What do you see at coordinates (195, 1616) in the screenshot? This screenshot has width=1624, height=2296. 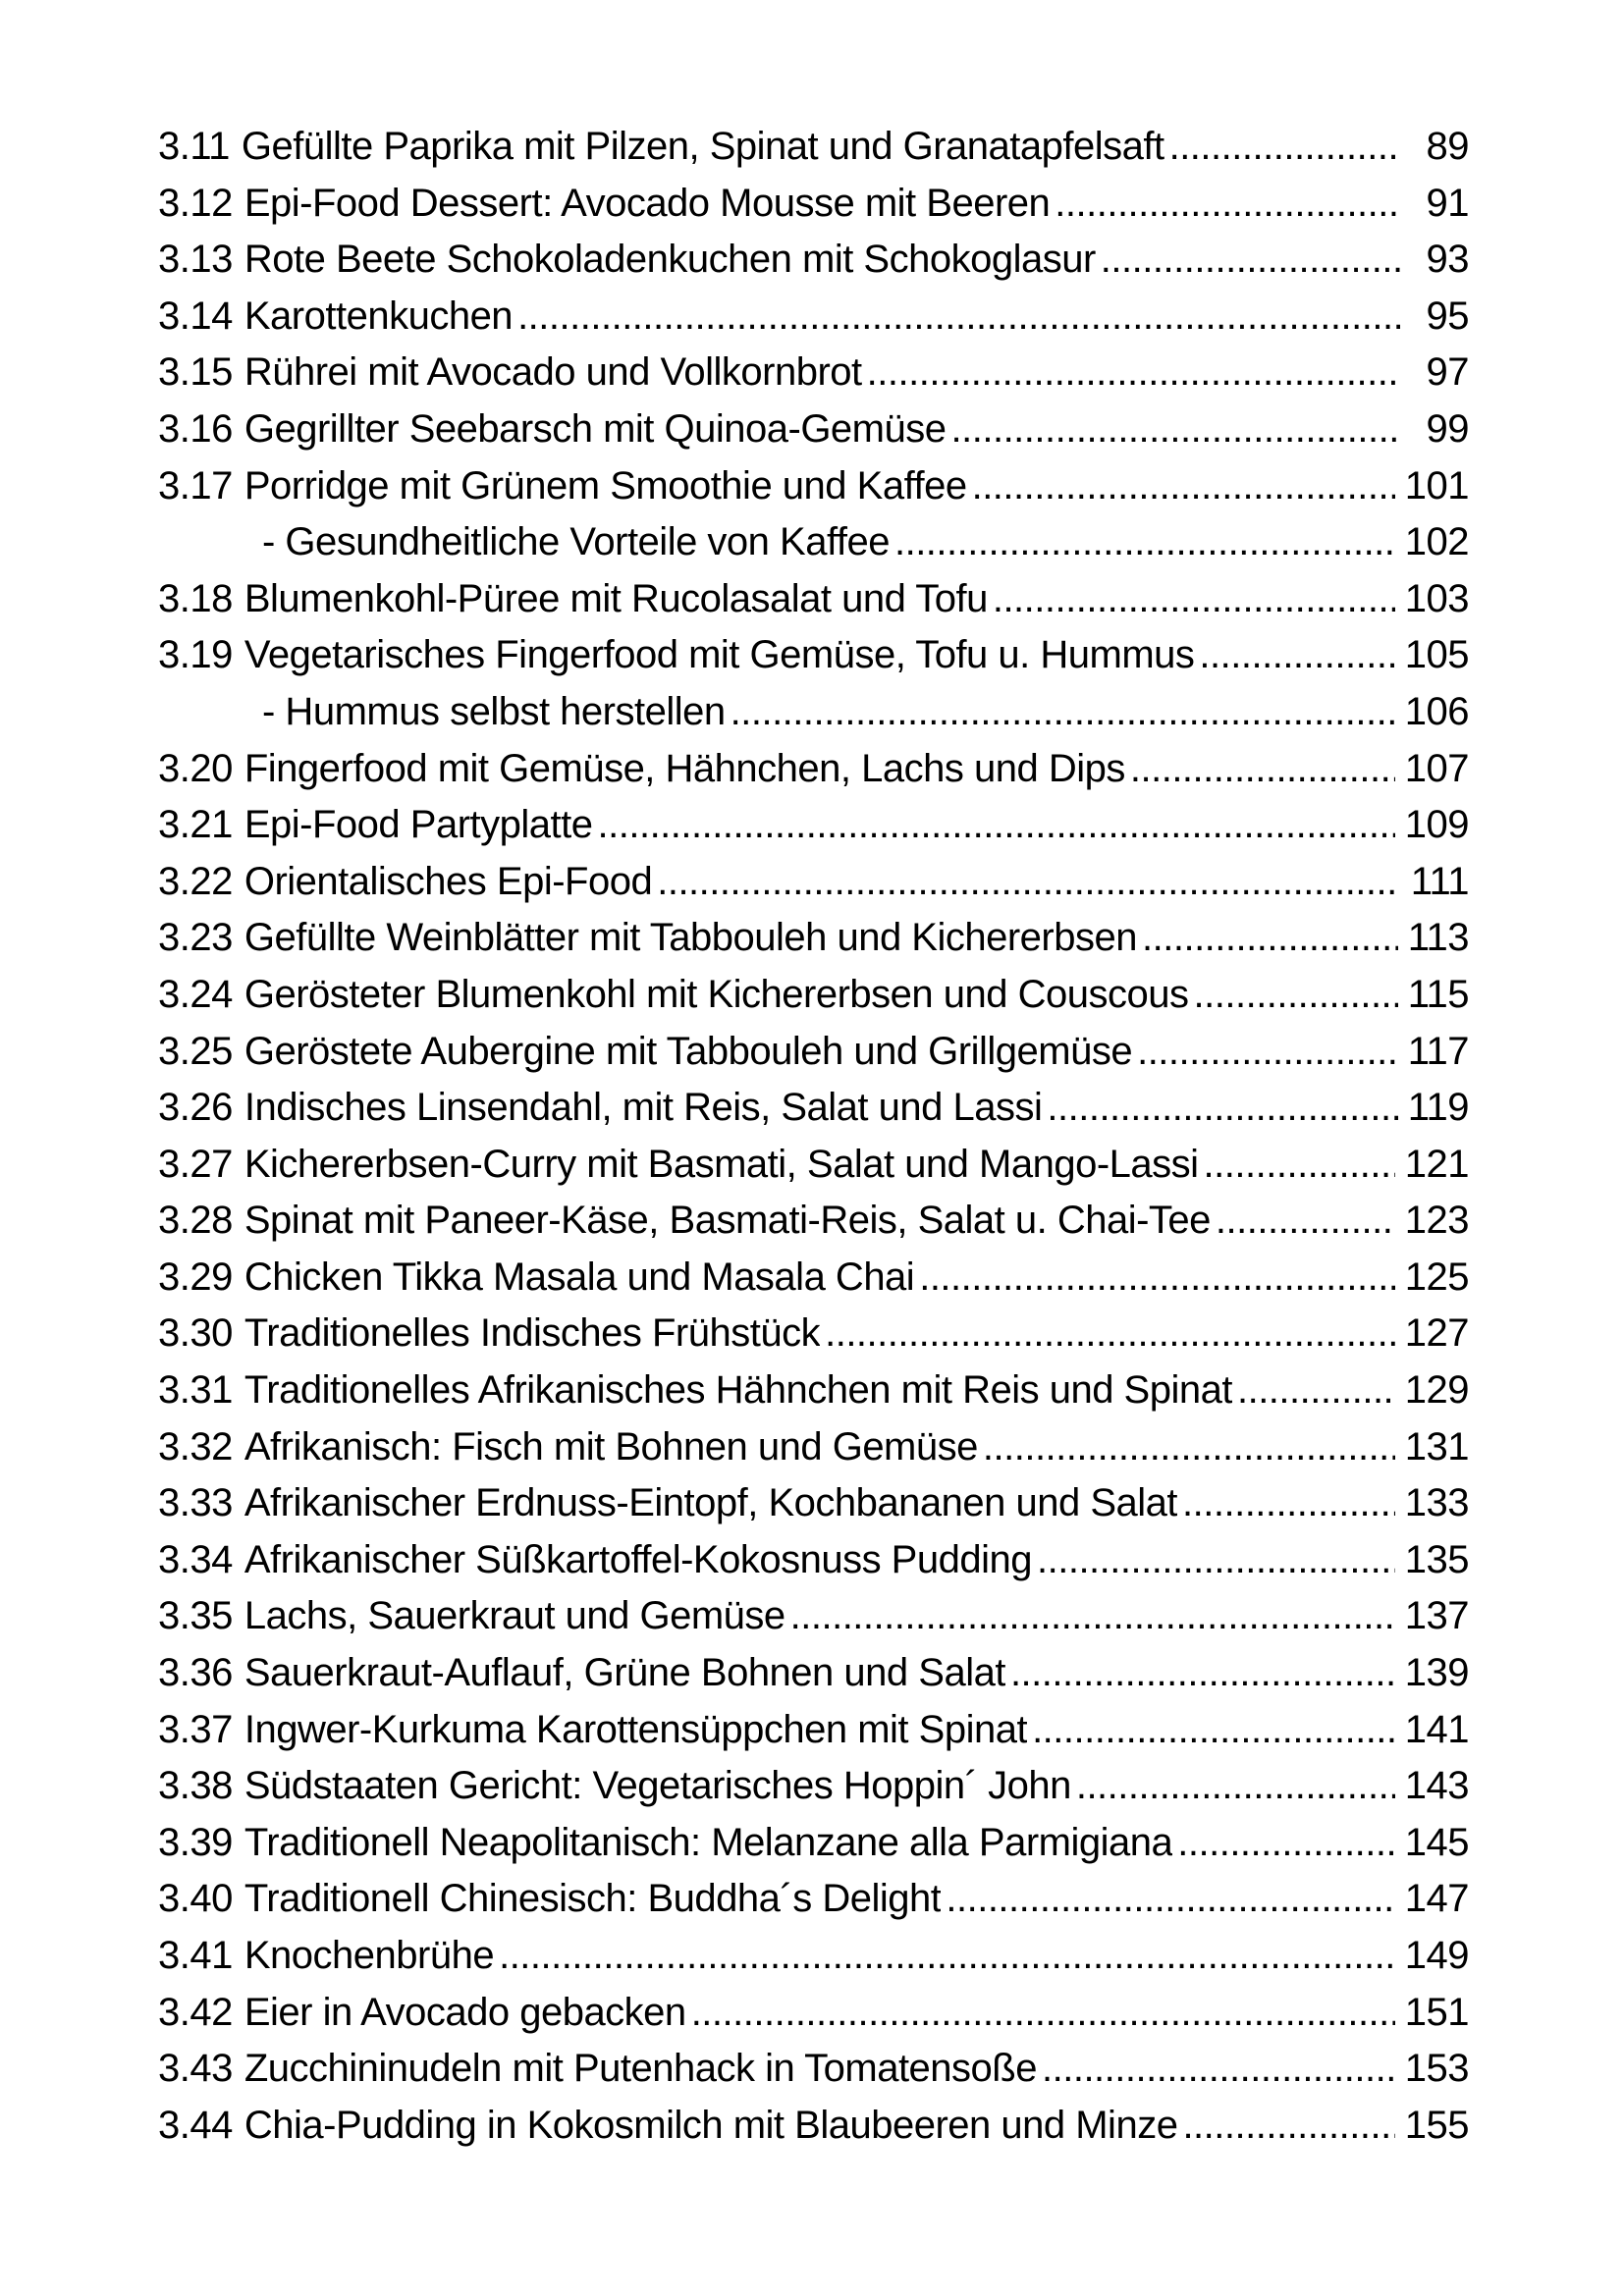 I see `toc-entry-number: 3.35` at bounding box center [195, 1616].